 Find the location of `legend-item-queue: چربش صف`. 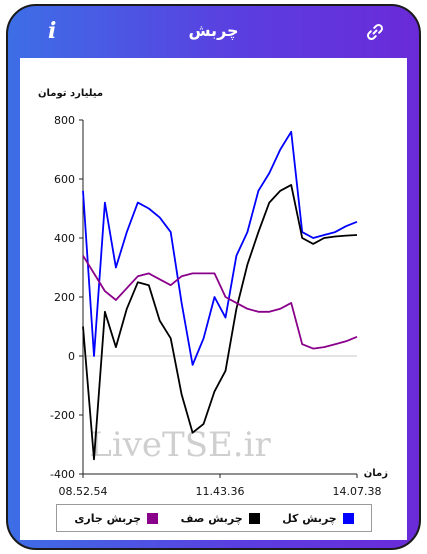

legend-item-queue: چربش صف is located at coordinates (220, 518).